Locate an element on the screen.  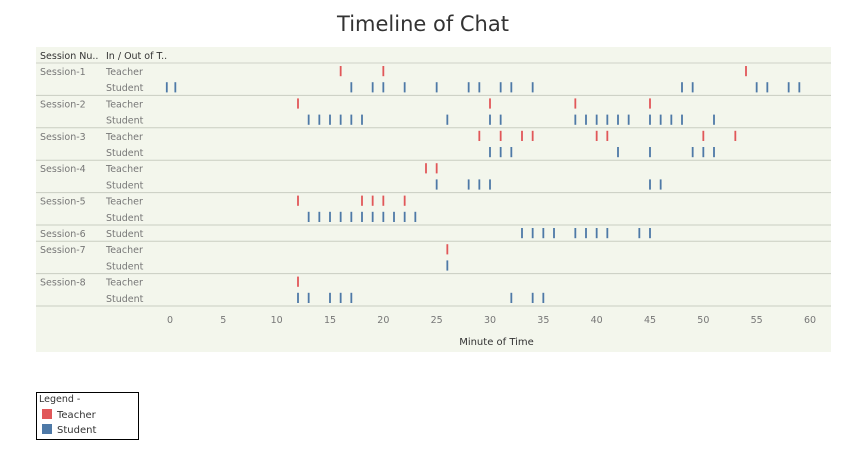
x-tick-label: 60 is located at coordinates (810, 320).